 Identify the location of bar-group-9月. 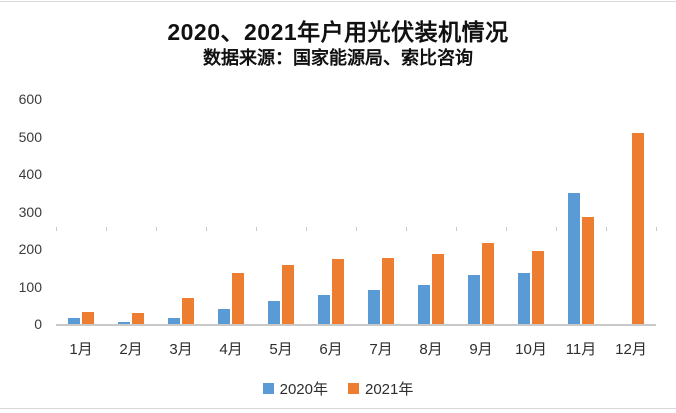
(481, 211).